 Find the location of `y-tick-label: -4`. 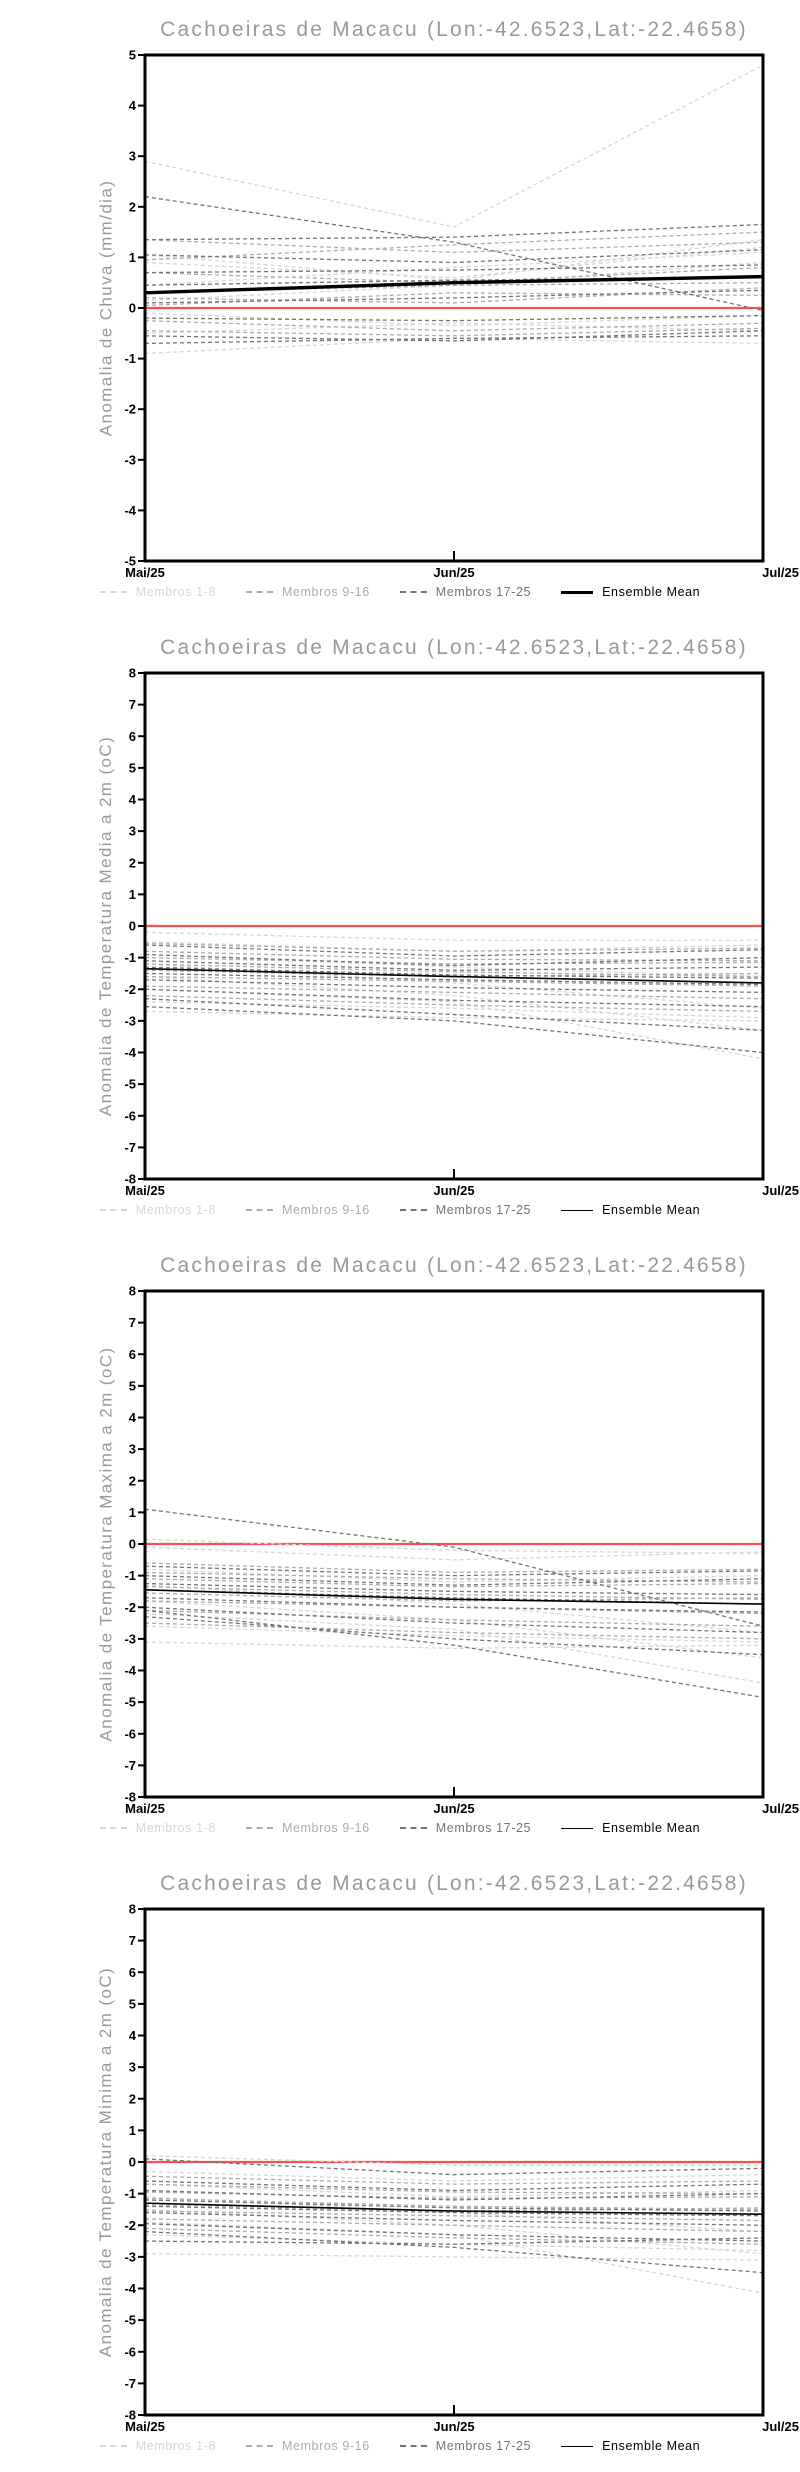

y-tick-label: -4 is located at coordinates (130, 2288).